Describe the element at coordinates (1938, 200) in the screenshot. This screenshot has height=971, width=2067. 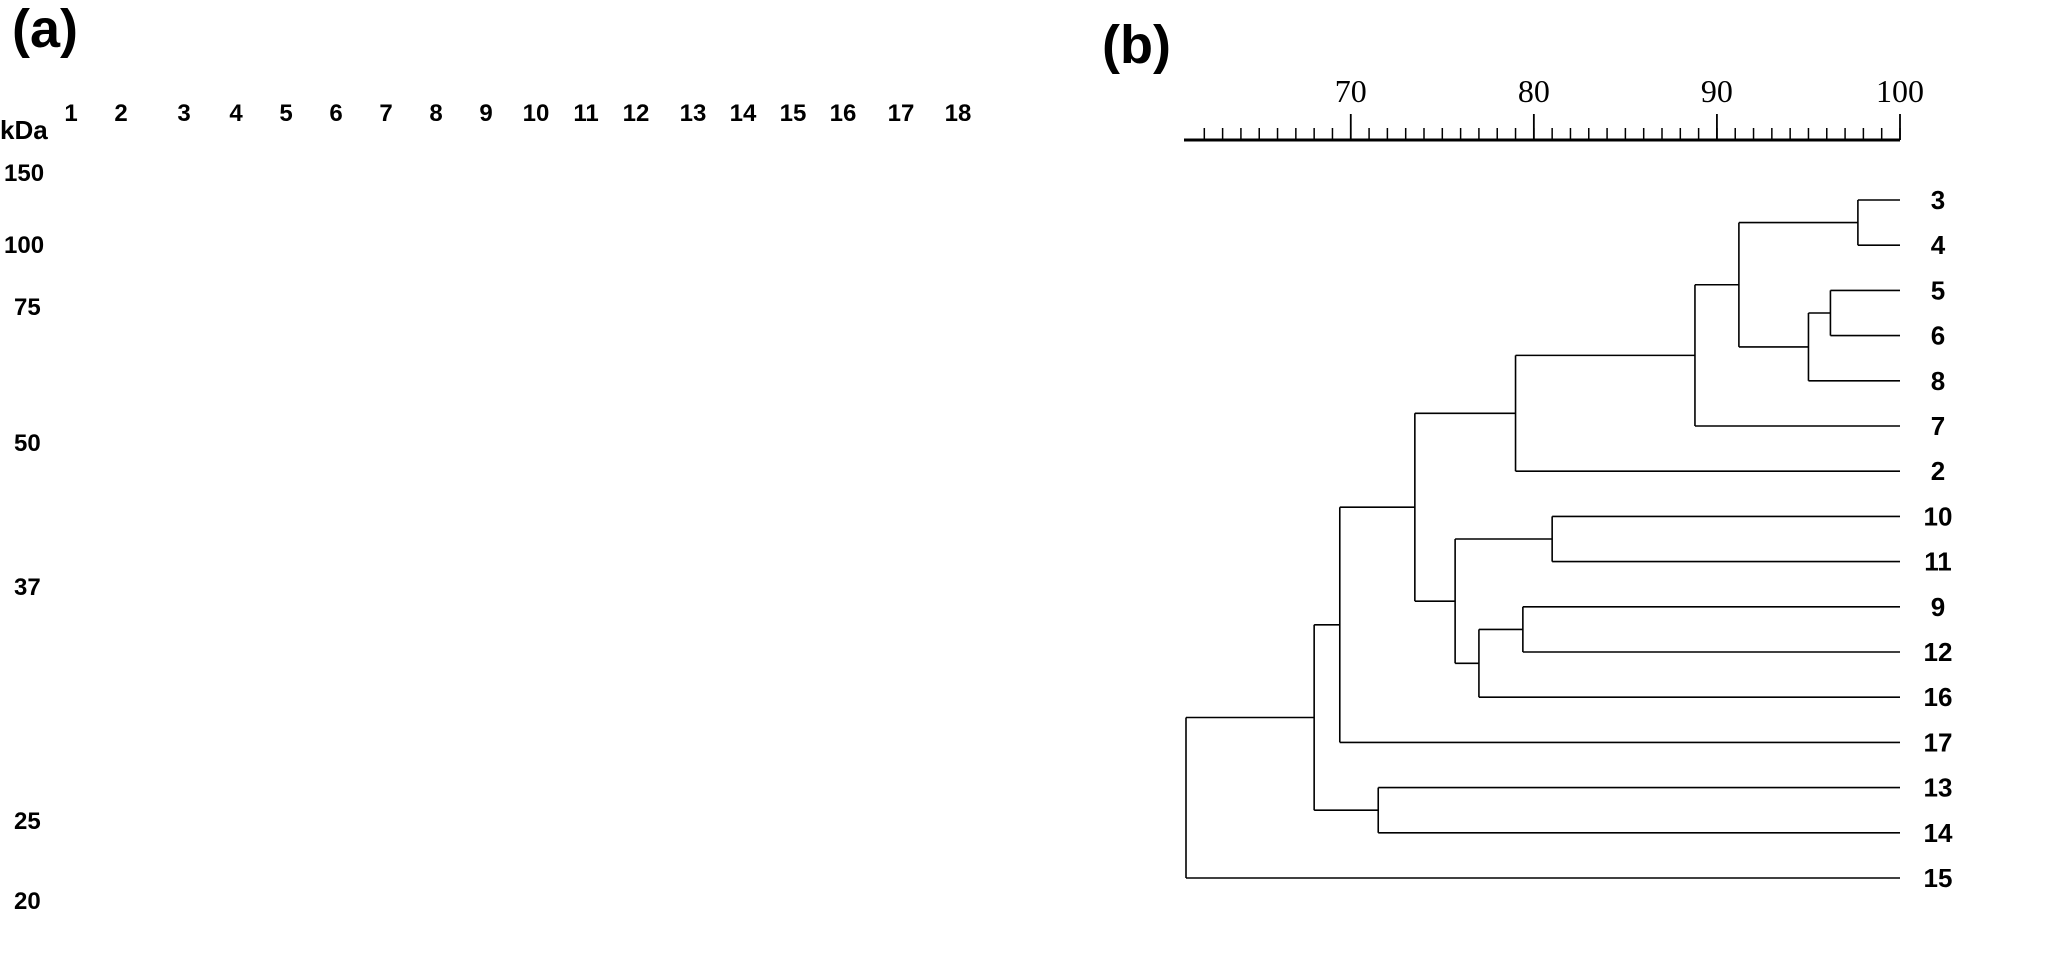
I see `leaf-label: 3` at that location.